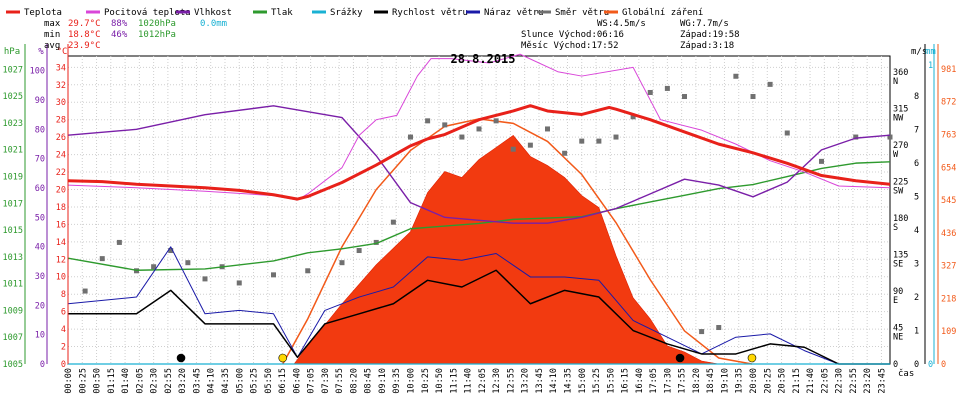  I want to click on stat-max-temp: 29.7°C, so click(84, 24).